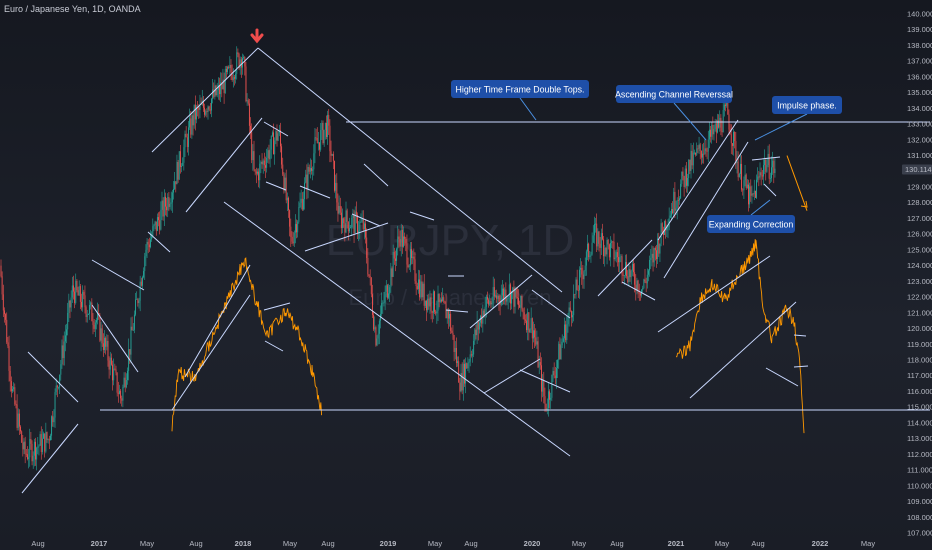 The width and height of the screenshot is (932, 550). I want to click on y-tick-label: 128.000, so click(919, 202).